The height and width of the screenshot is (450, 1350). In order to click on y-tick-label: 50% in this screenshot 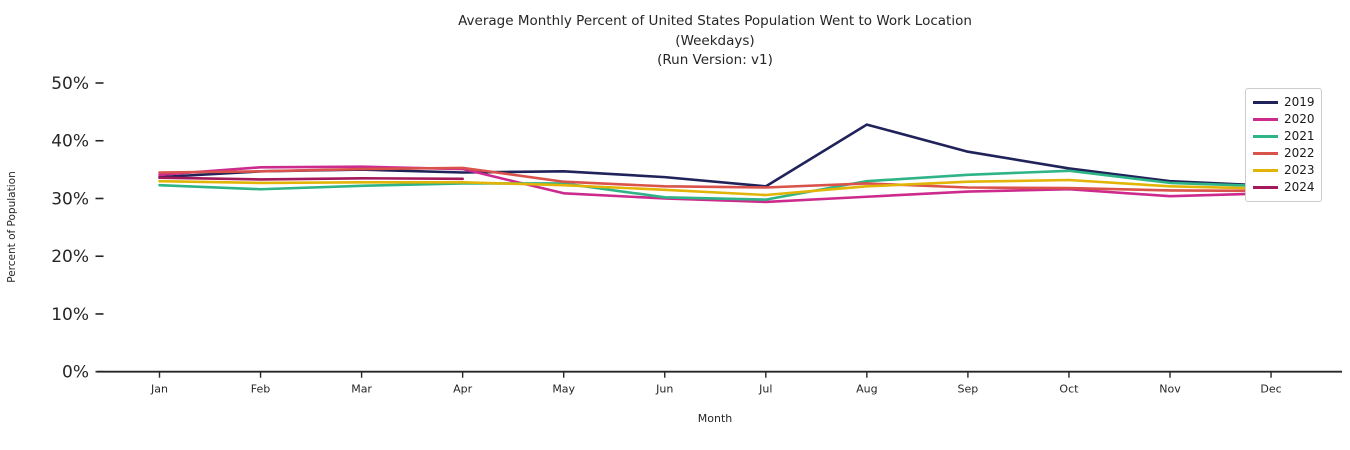, I will do `click(70, 84)`.